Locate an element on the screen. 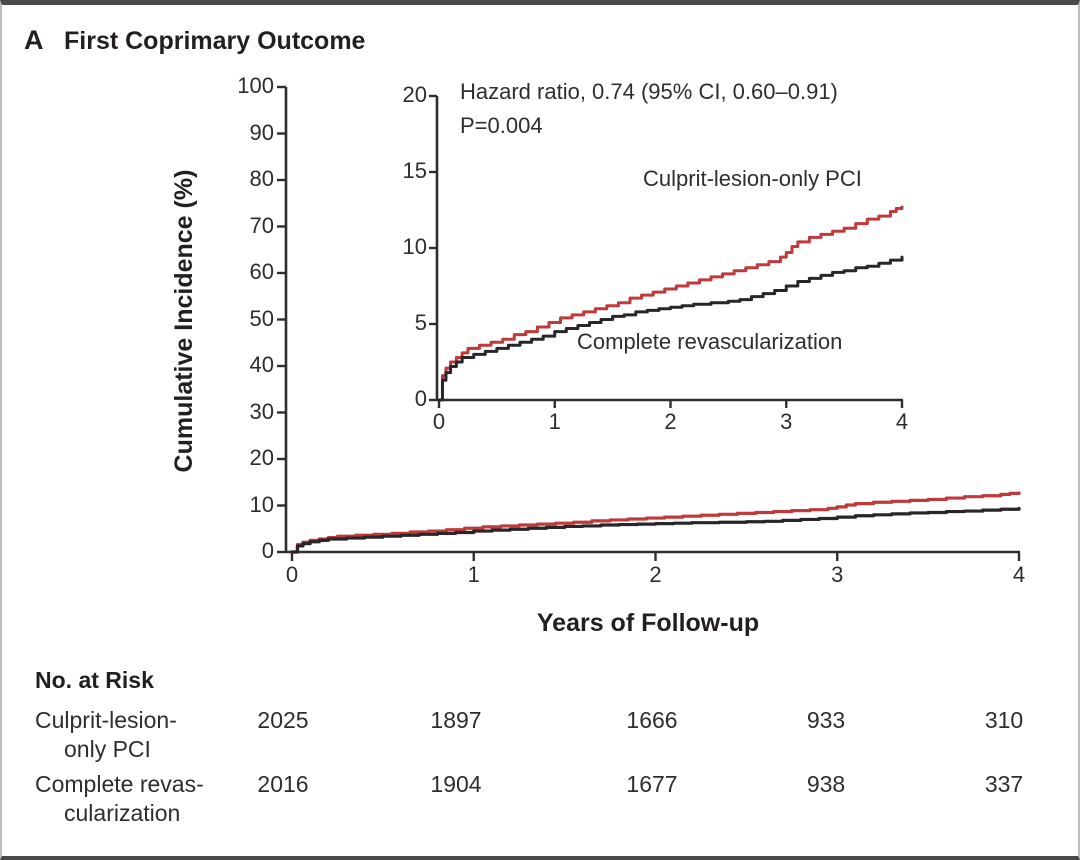  y-tick-label: 60 is located at coordinates (261, 271).